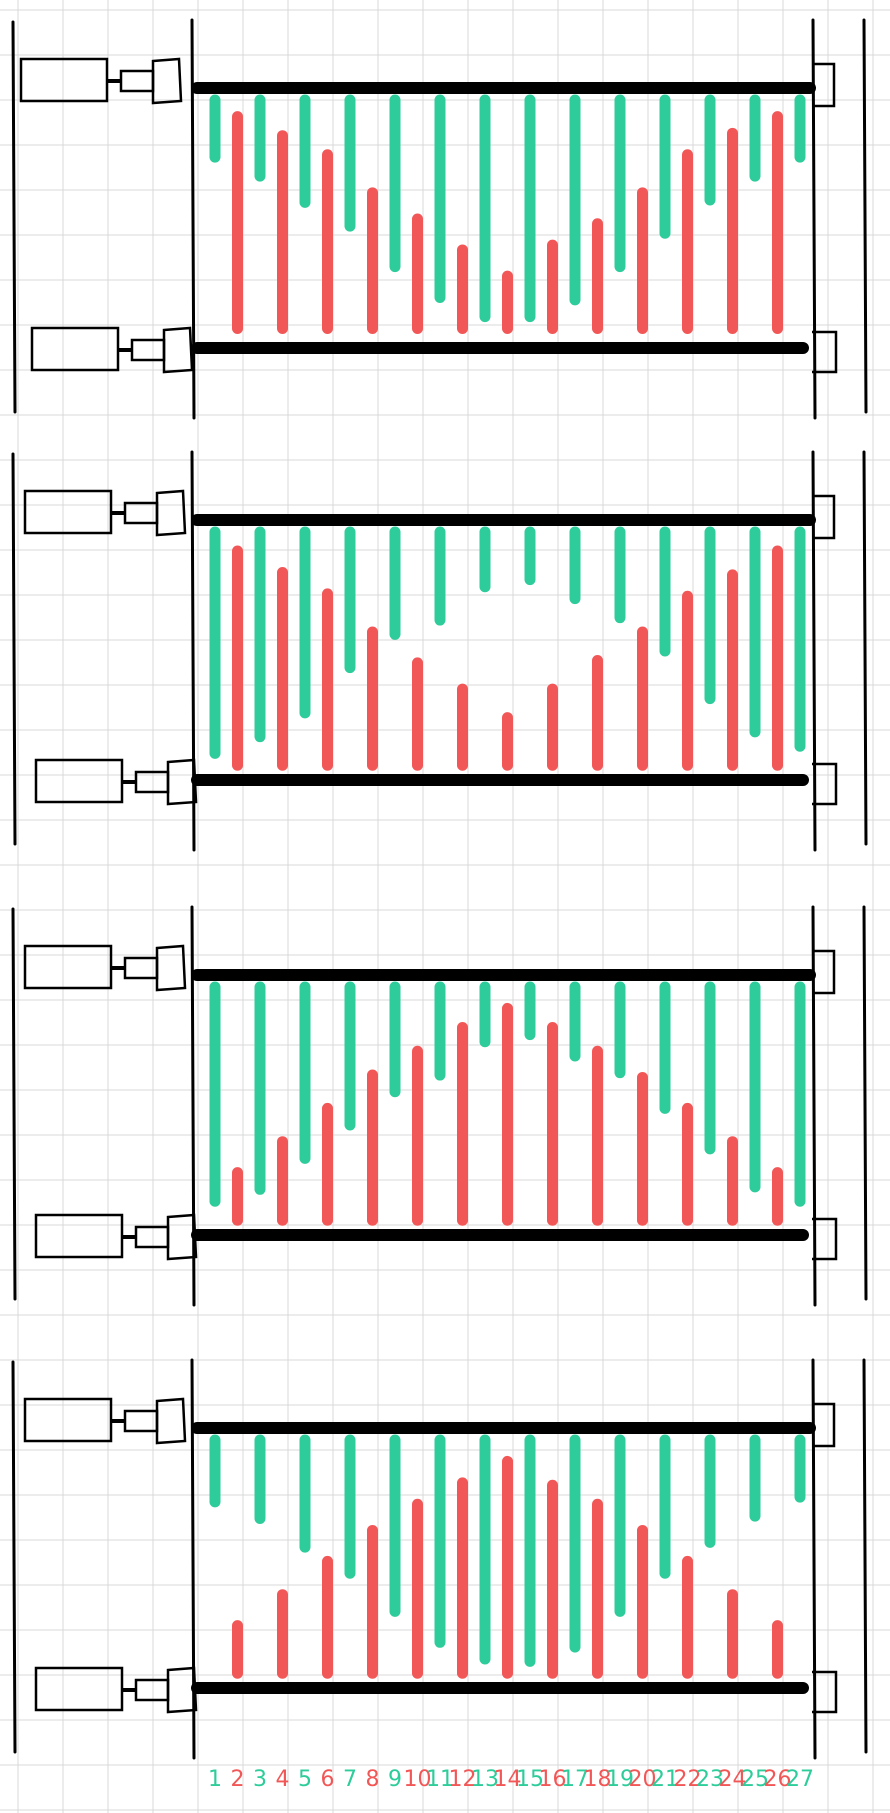 The width and height of the screenshot is (890, 1813). I want to click on bar-number-label: 4, so click(283, 1779).